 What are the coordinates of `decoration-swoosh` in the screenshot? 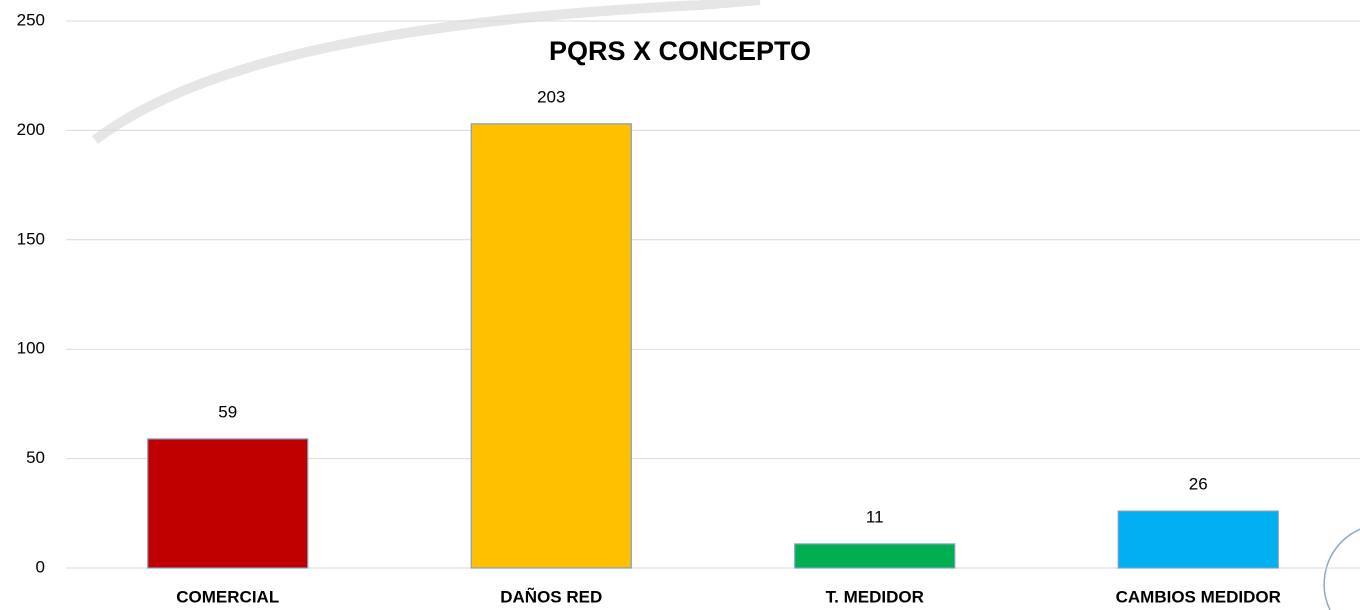 It's located at (426, 72).